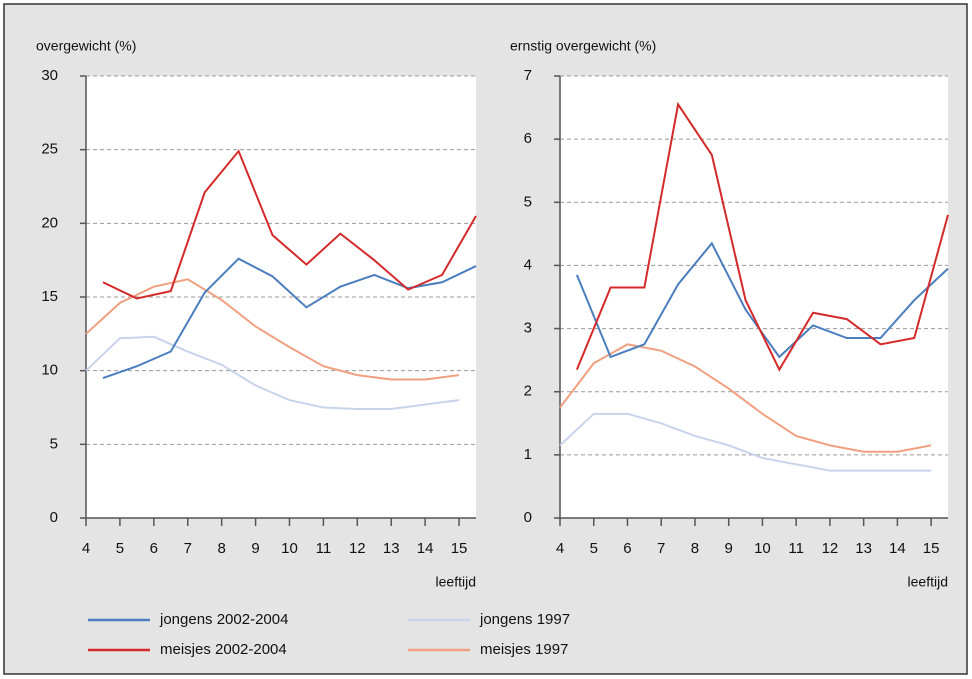 The width and height of the screenshot is (972, 679). Describe the element at coordinates (49, 296) in the screenshot. I see `y-tick-label: 15` at that location.